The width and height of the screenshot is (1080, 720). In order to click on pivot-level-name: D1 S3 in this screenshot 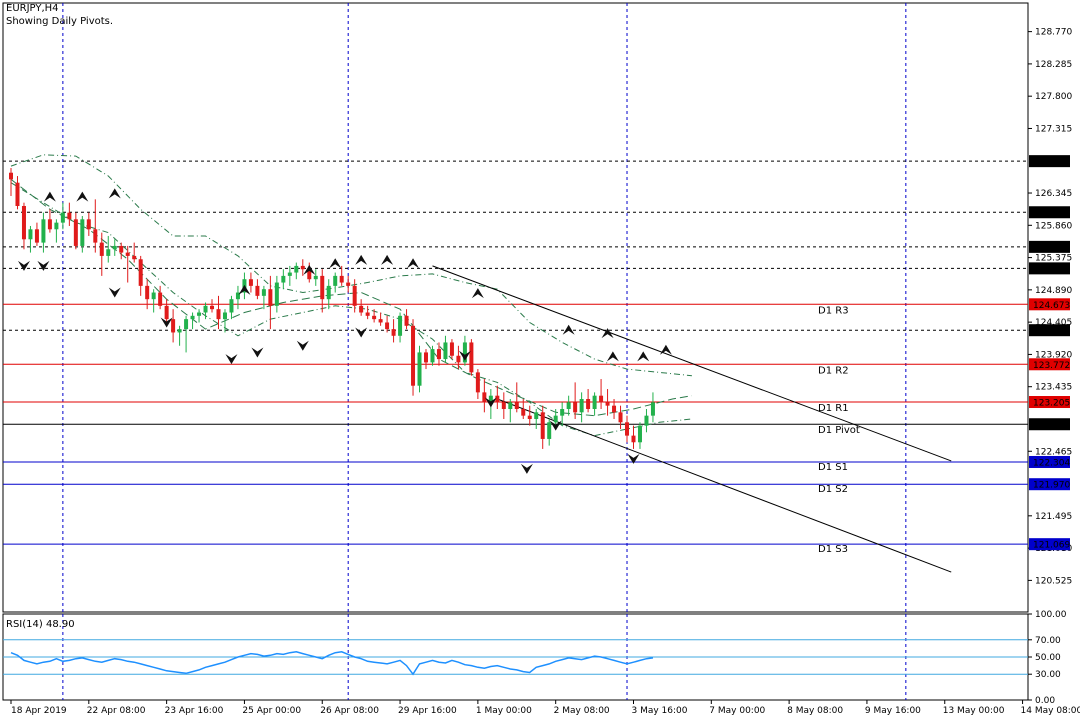, I will do `click(833, 549)`.